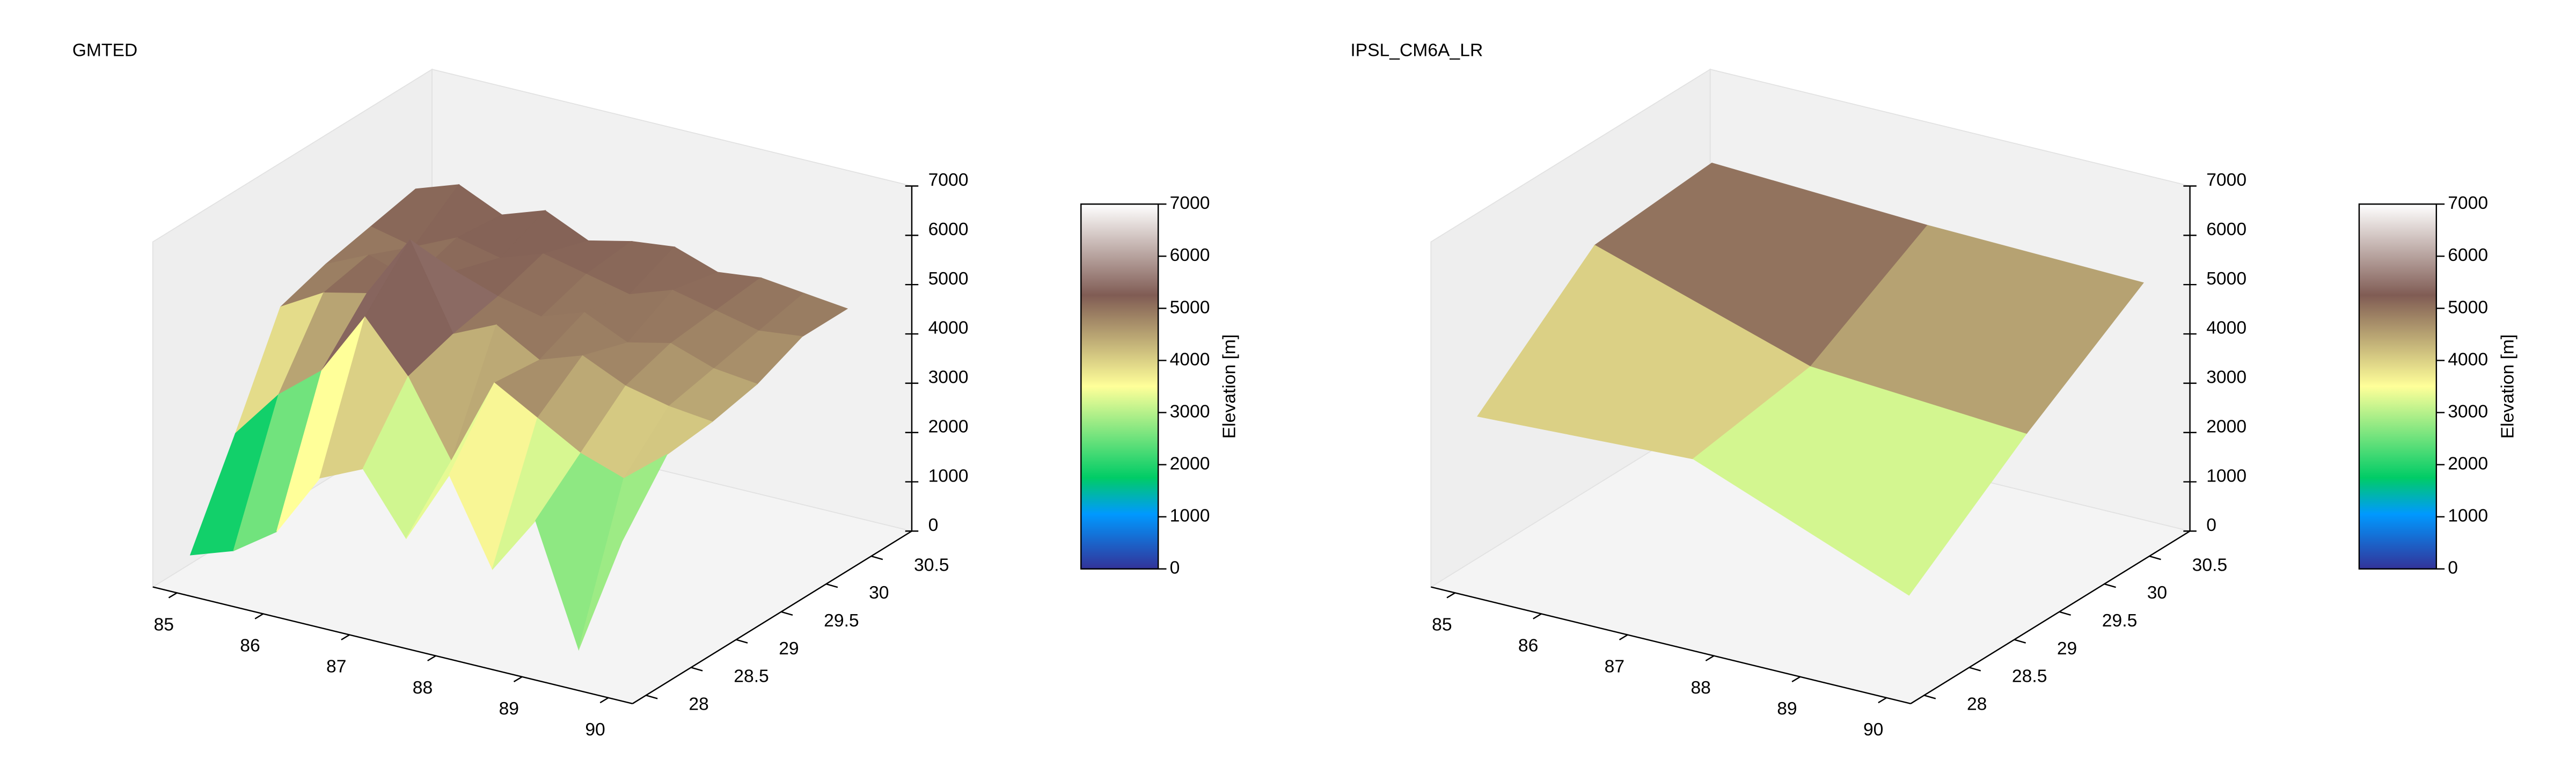 Image resolution: width=2576 pixels, height=773 pixels. What do you see at coordinates (1416, 50) in the screenshot?
I see `chart-title: IPSL_CM6A_LR` at bounding box center [1416, 50].